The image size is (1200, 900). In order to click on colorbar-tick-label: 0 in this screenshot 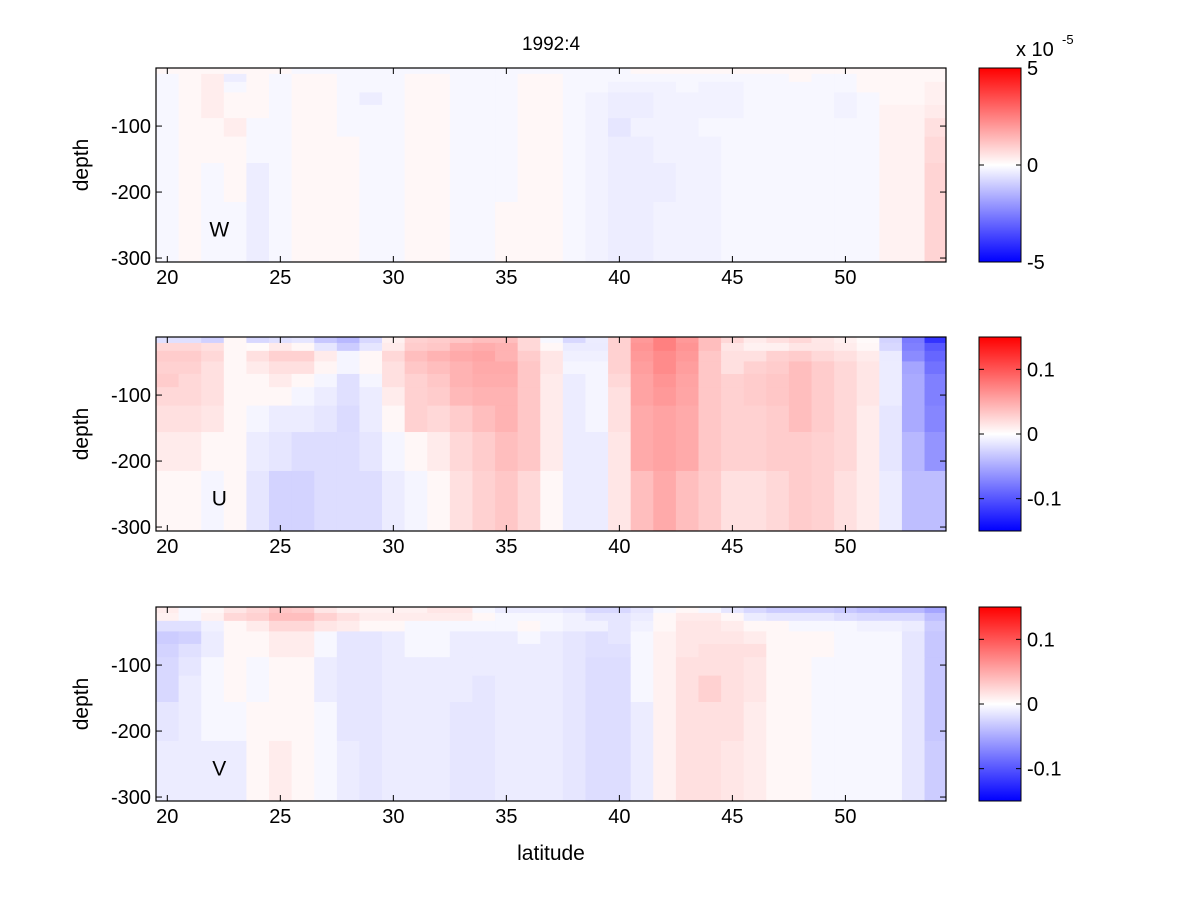, I will do `click(1032, 435)`.